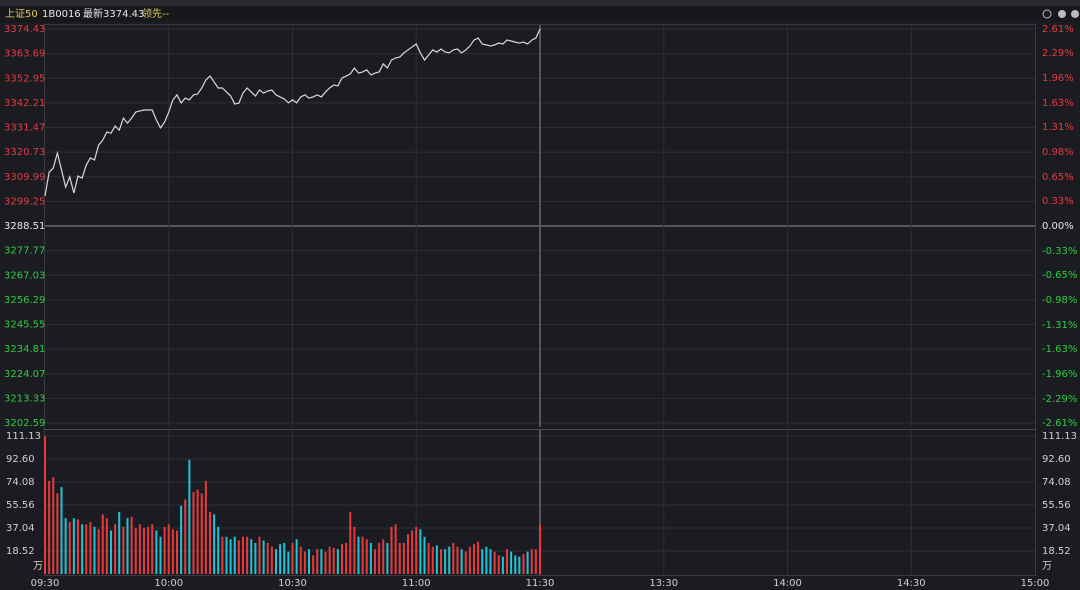 This screenshot has width=1080, height=590. What do you see at coordinates (38, 566) in the screenshot?
I see `volume-unit: 万` at bounding box center [38, 566].